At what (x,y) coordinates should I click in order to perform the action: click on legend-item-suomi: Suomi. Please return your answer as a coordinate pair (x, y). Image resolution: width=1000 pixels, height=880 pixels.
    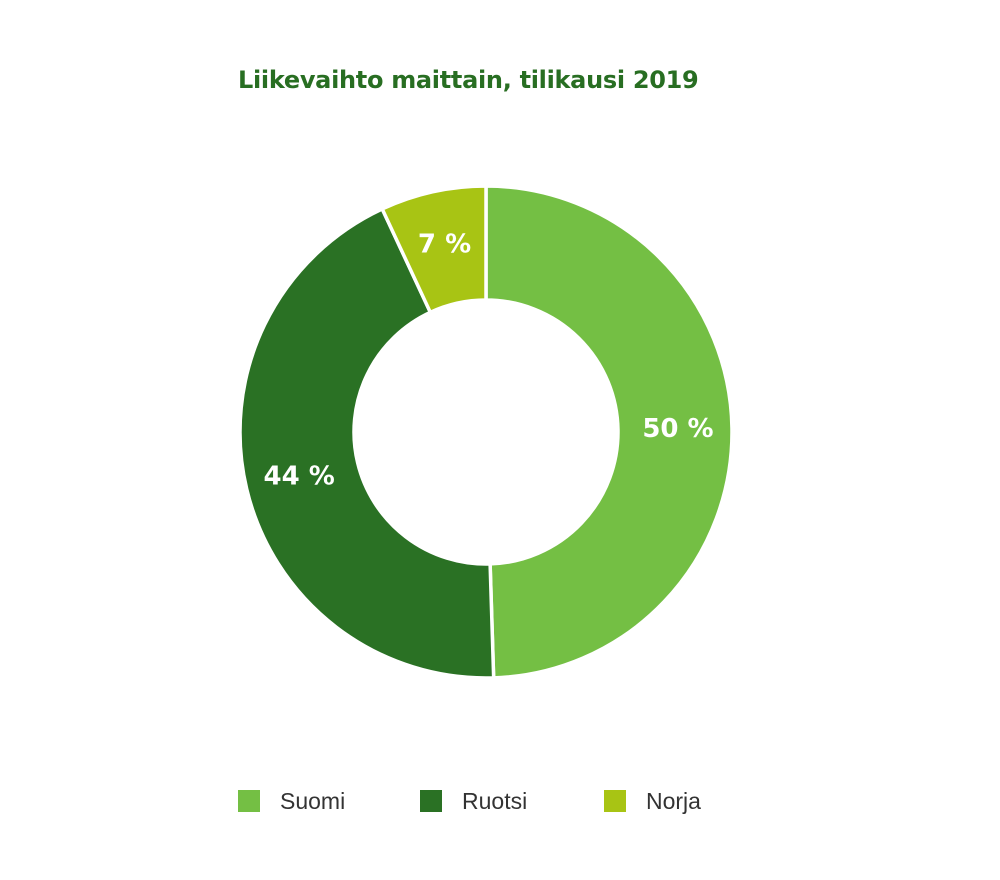
    Looking at the image, I should click on (291, 801).